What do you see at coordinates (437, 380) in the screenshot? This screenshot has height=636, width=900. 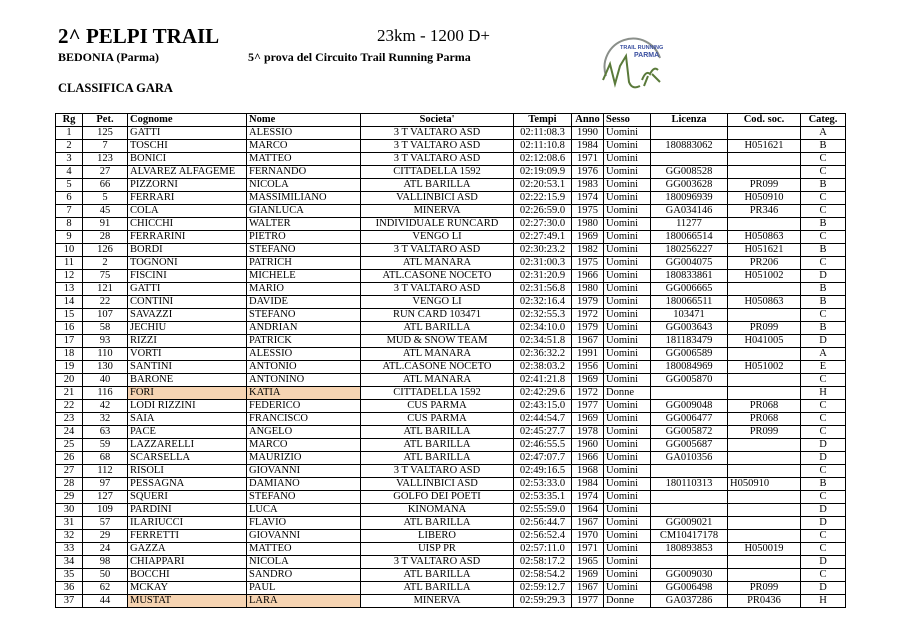 I see `cell-club: ATL MANARA` at bounding box center [437, 380].